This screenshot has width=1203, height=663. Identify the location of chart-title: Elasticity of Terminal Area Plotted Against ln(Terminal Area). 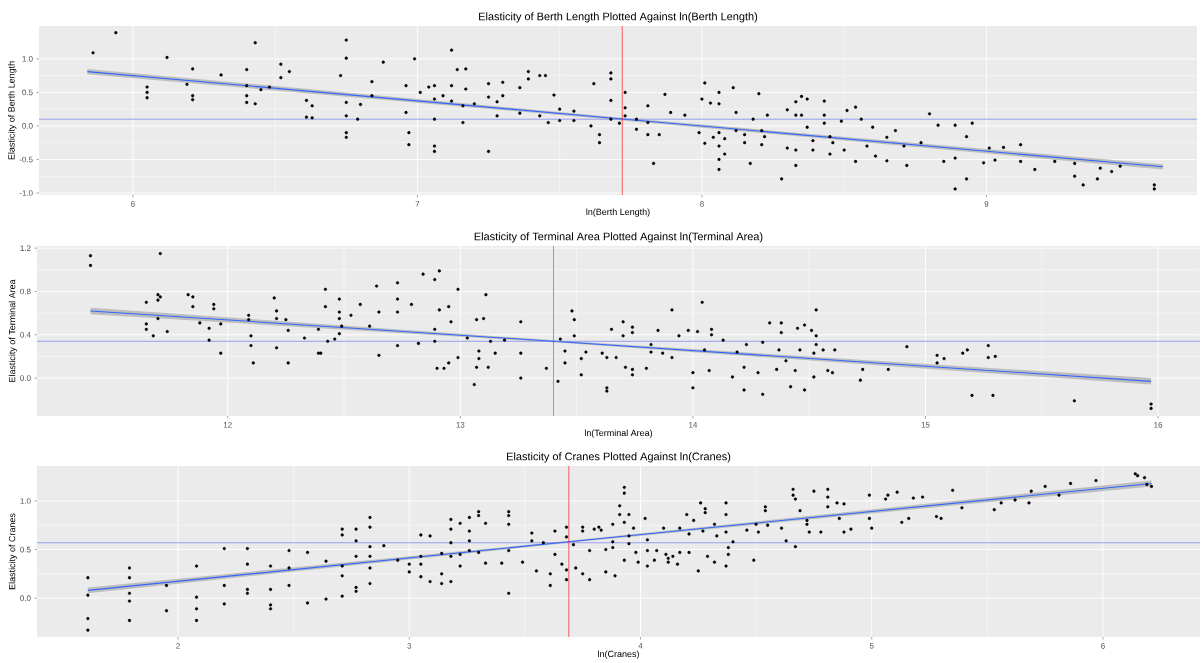
(618, 237).